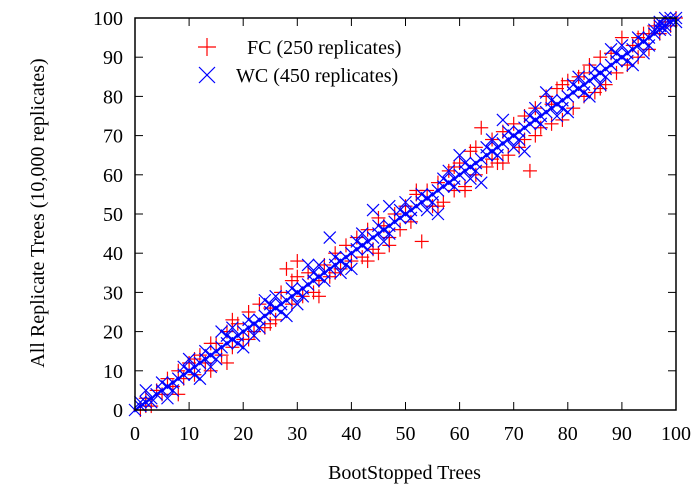 This screenshot has height=492, width=696. I want to click on x-tick-label: 30, so click(297, 434).